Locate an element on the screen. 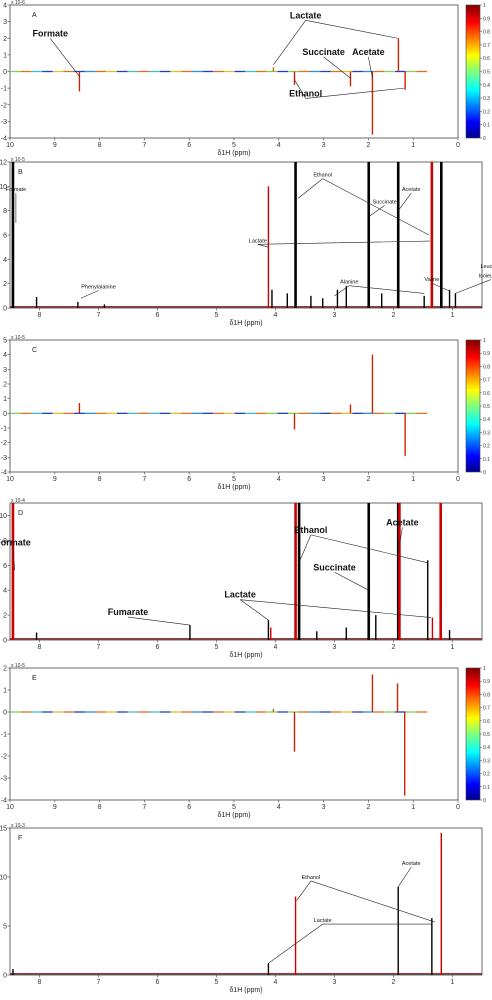 The width and height of the screenshot is (492, 1000). x-tick-label: 4 is located at coordinates (276, 315).